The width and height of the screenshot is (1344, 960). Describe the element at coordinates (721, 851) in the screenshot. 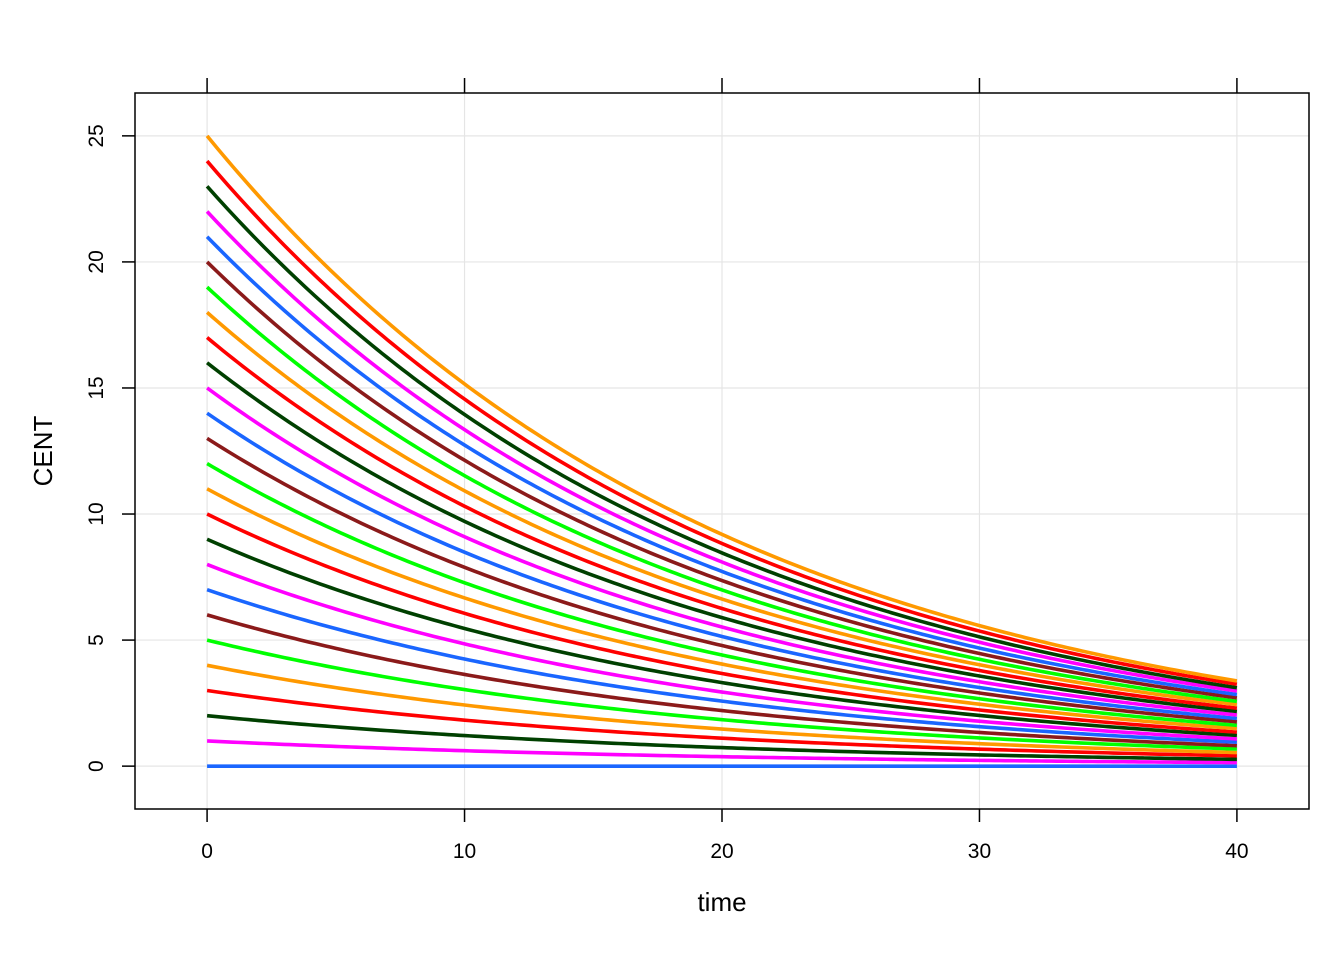

I see `x-tick-label: 20` at that location.